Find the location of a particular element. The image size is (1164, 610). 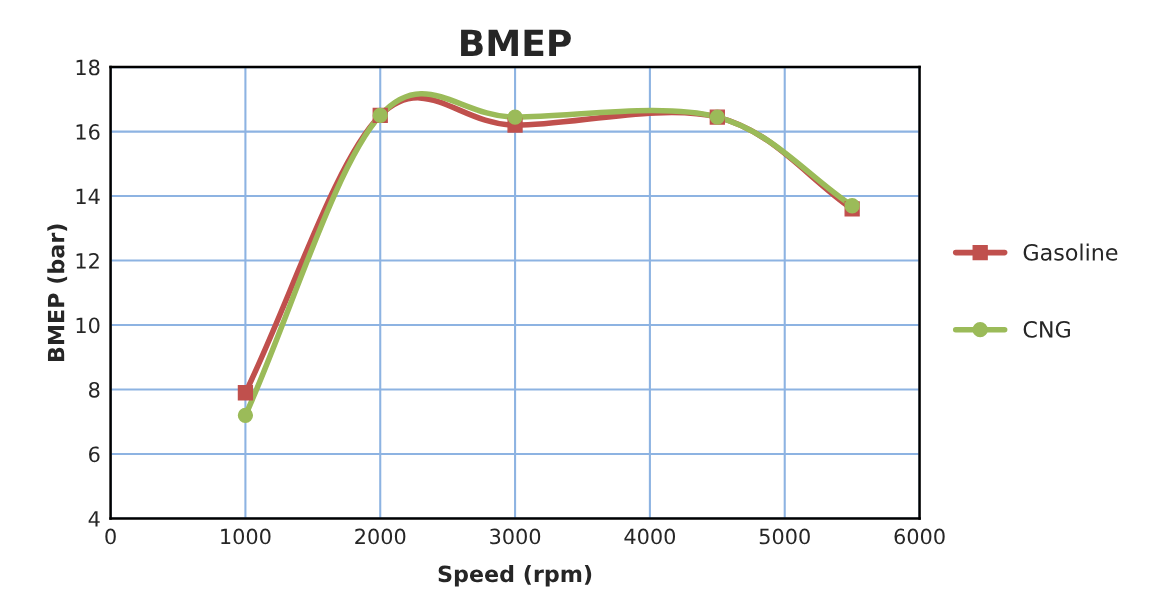

y-tick-label: 4 is located at coordinates (94, 519).